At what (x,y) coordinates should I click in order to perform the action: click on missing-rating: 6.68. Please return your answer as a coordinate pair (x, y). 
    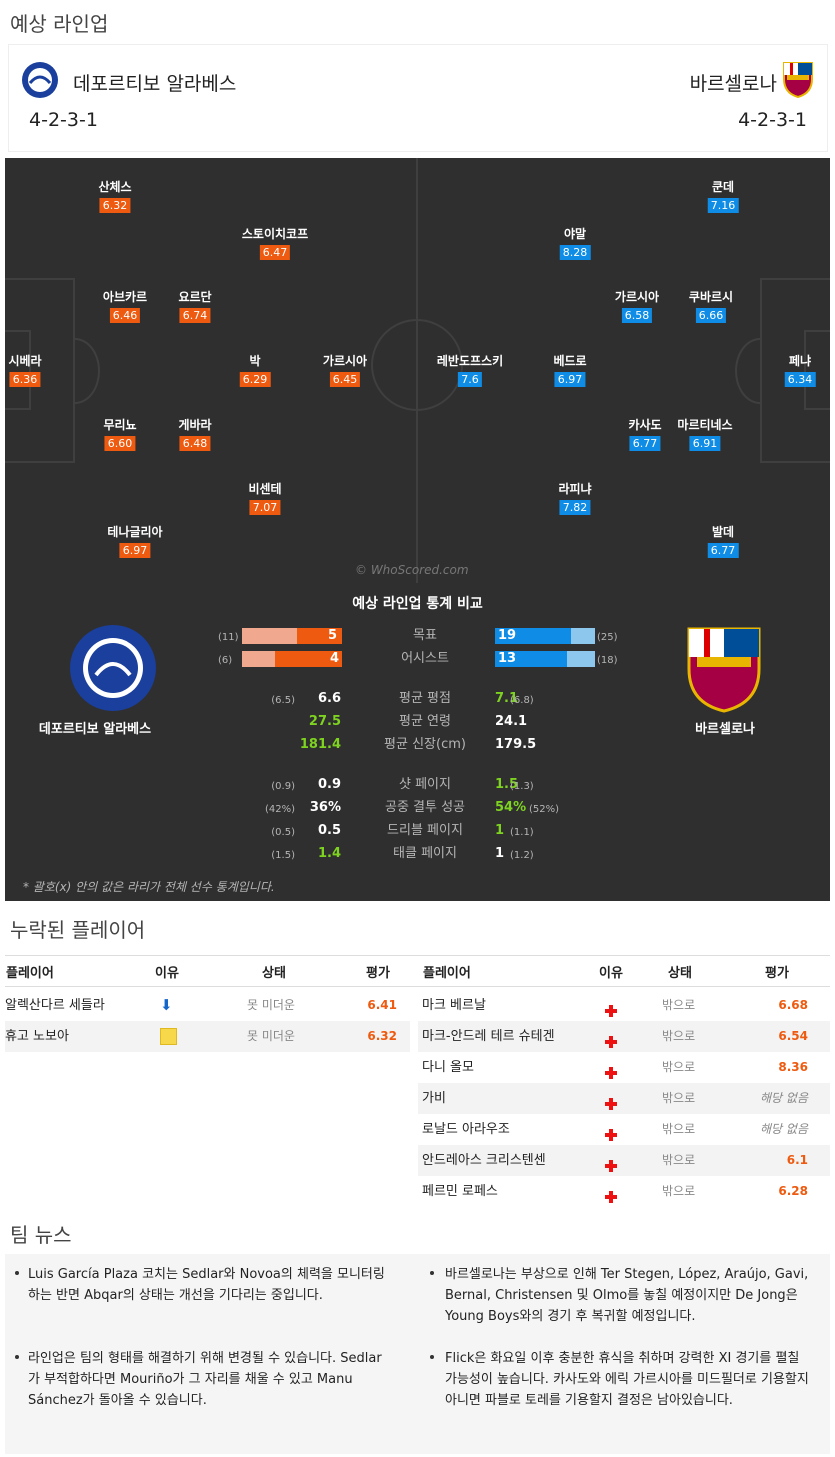
    Looking at the image, I should click on (793, 1005).